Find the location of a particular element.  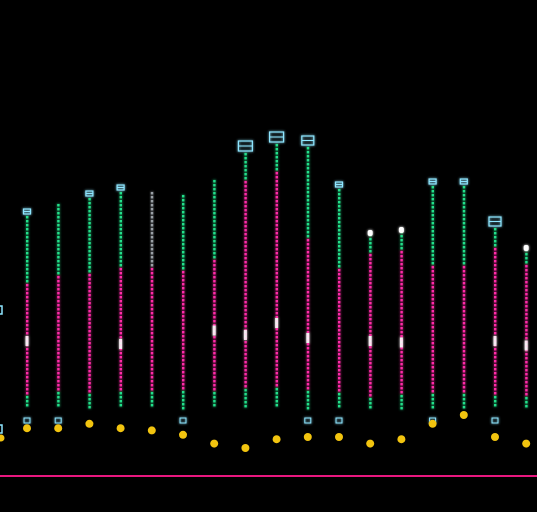

edge-cap-marker is located at coordinates (1, 310).